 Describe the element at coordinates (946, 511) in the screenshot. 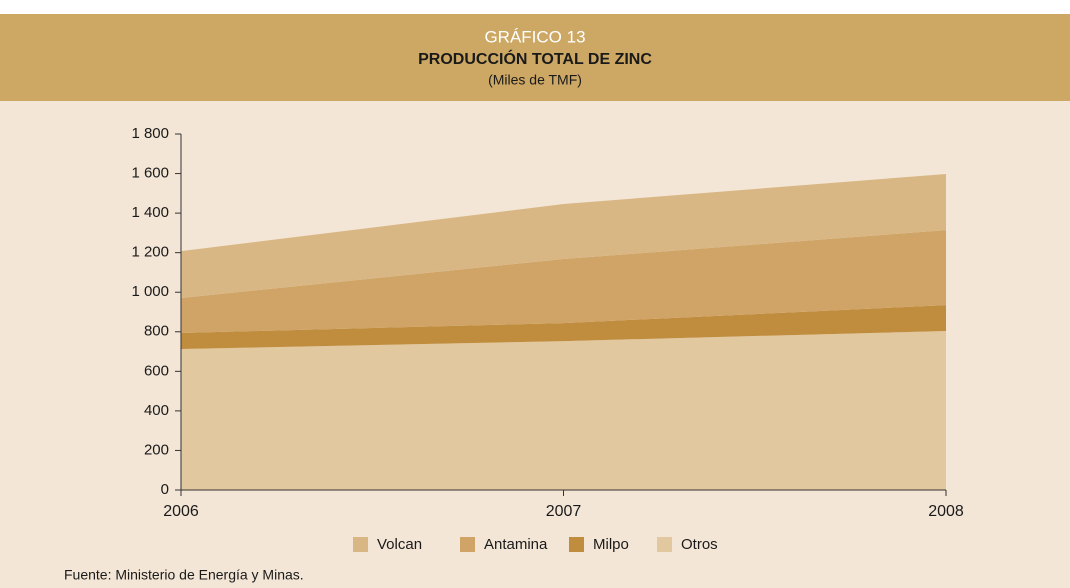

I see `x-tick-label: 2008` at that location.